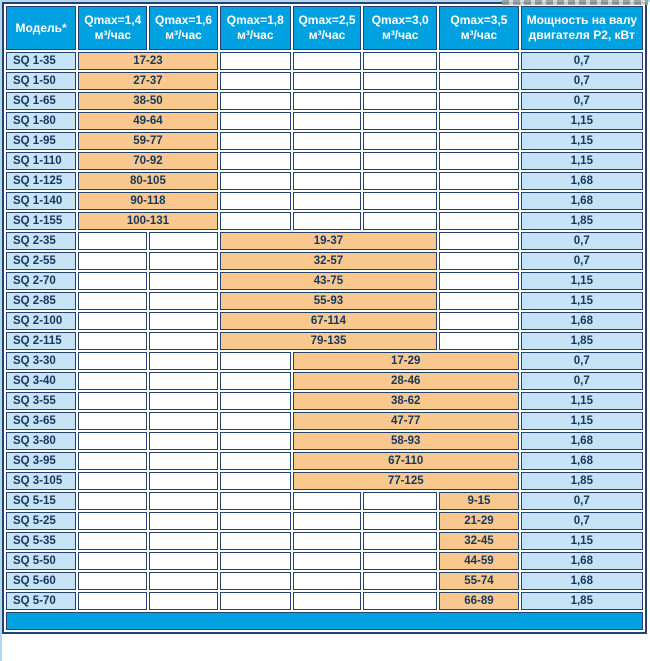 Image resolution: width=650 pixels, height=661 pixels. I want to click on table-row: SQ 2-115 79-135 1,85, so click(324, 341).